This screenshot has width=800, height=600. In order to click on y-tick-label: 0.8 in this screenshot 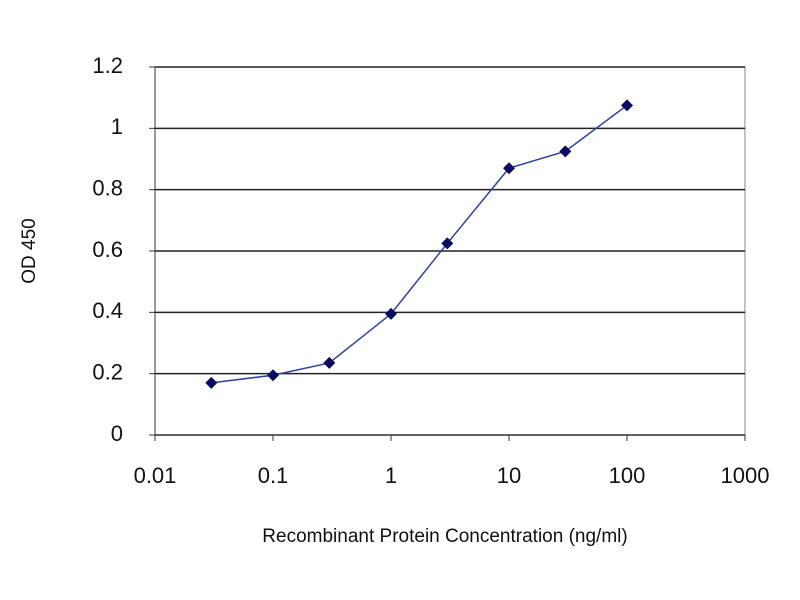, I will do `click(107, 187)`.